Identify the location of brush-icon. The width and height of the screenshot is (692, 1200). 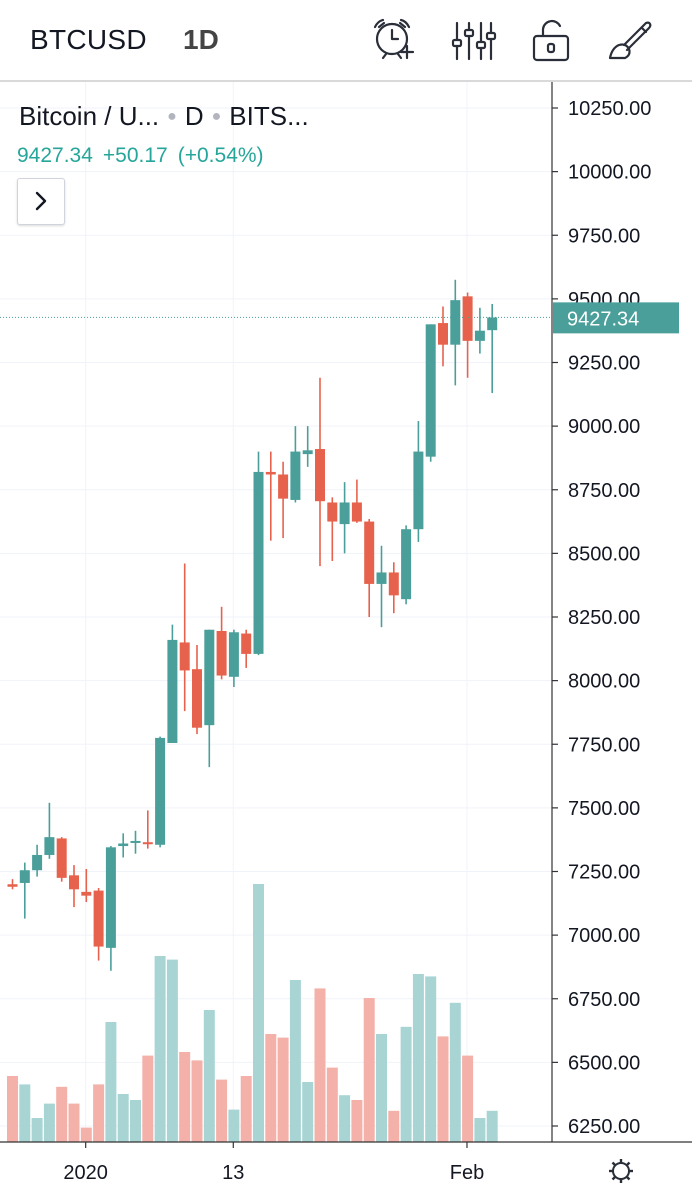
(630, 40).